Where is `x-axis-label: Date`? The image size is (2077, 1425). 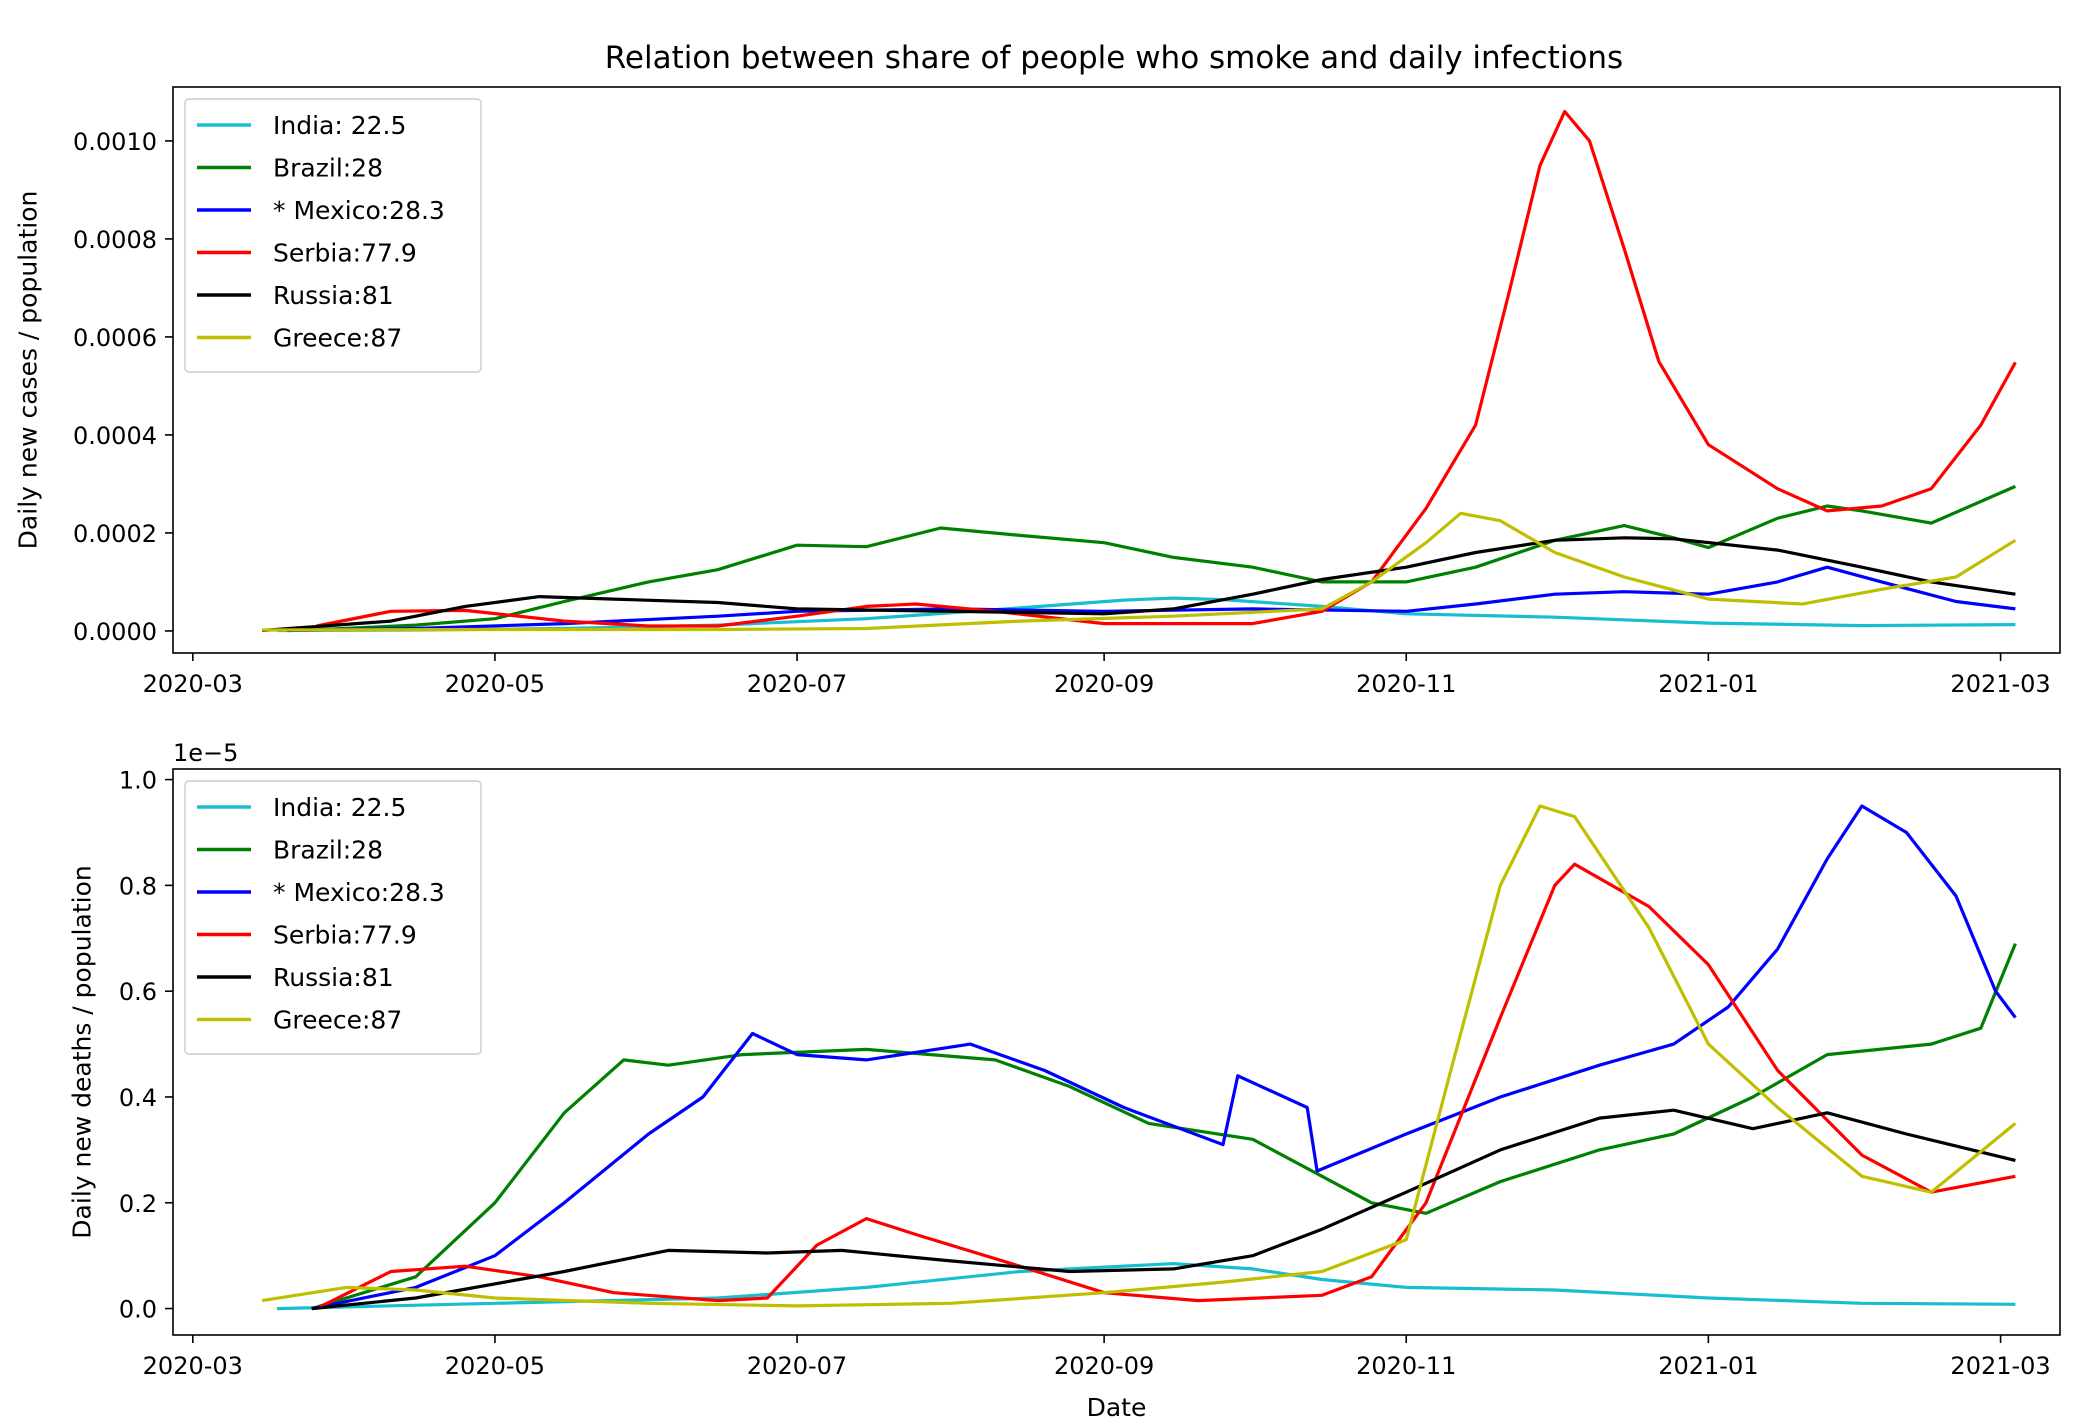
x-axis-label: Date is located at coordinates (1117, 1407).